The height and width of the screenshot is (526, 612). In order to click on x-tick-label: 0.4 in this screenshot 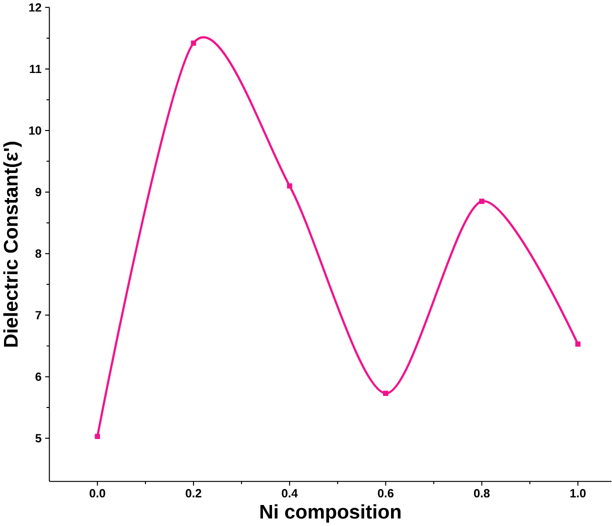, I will do `click(290, 493)`.